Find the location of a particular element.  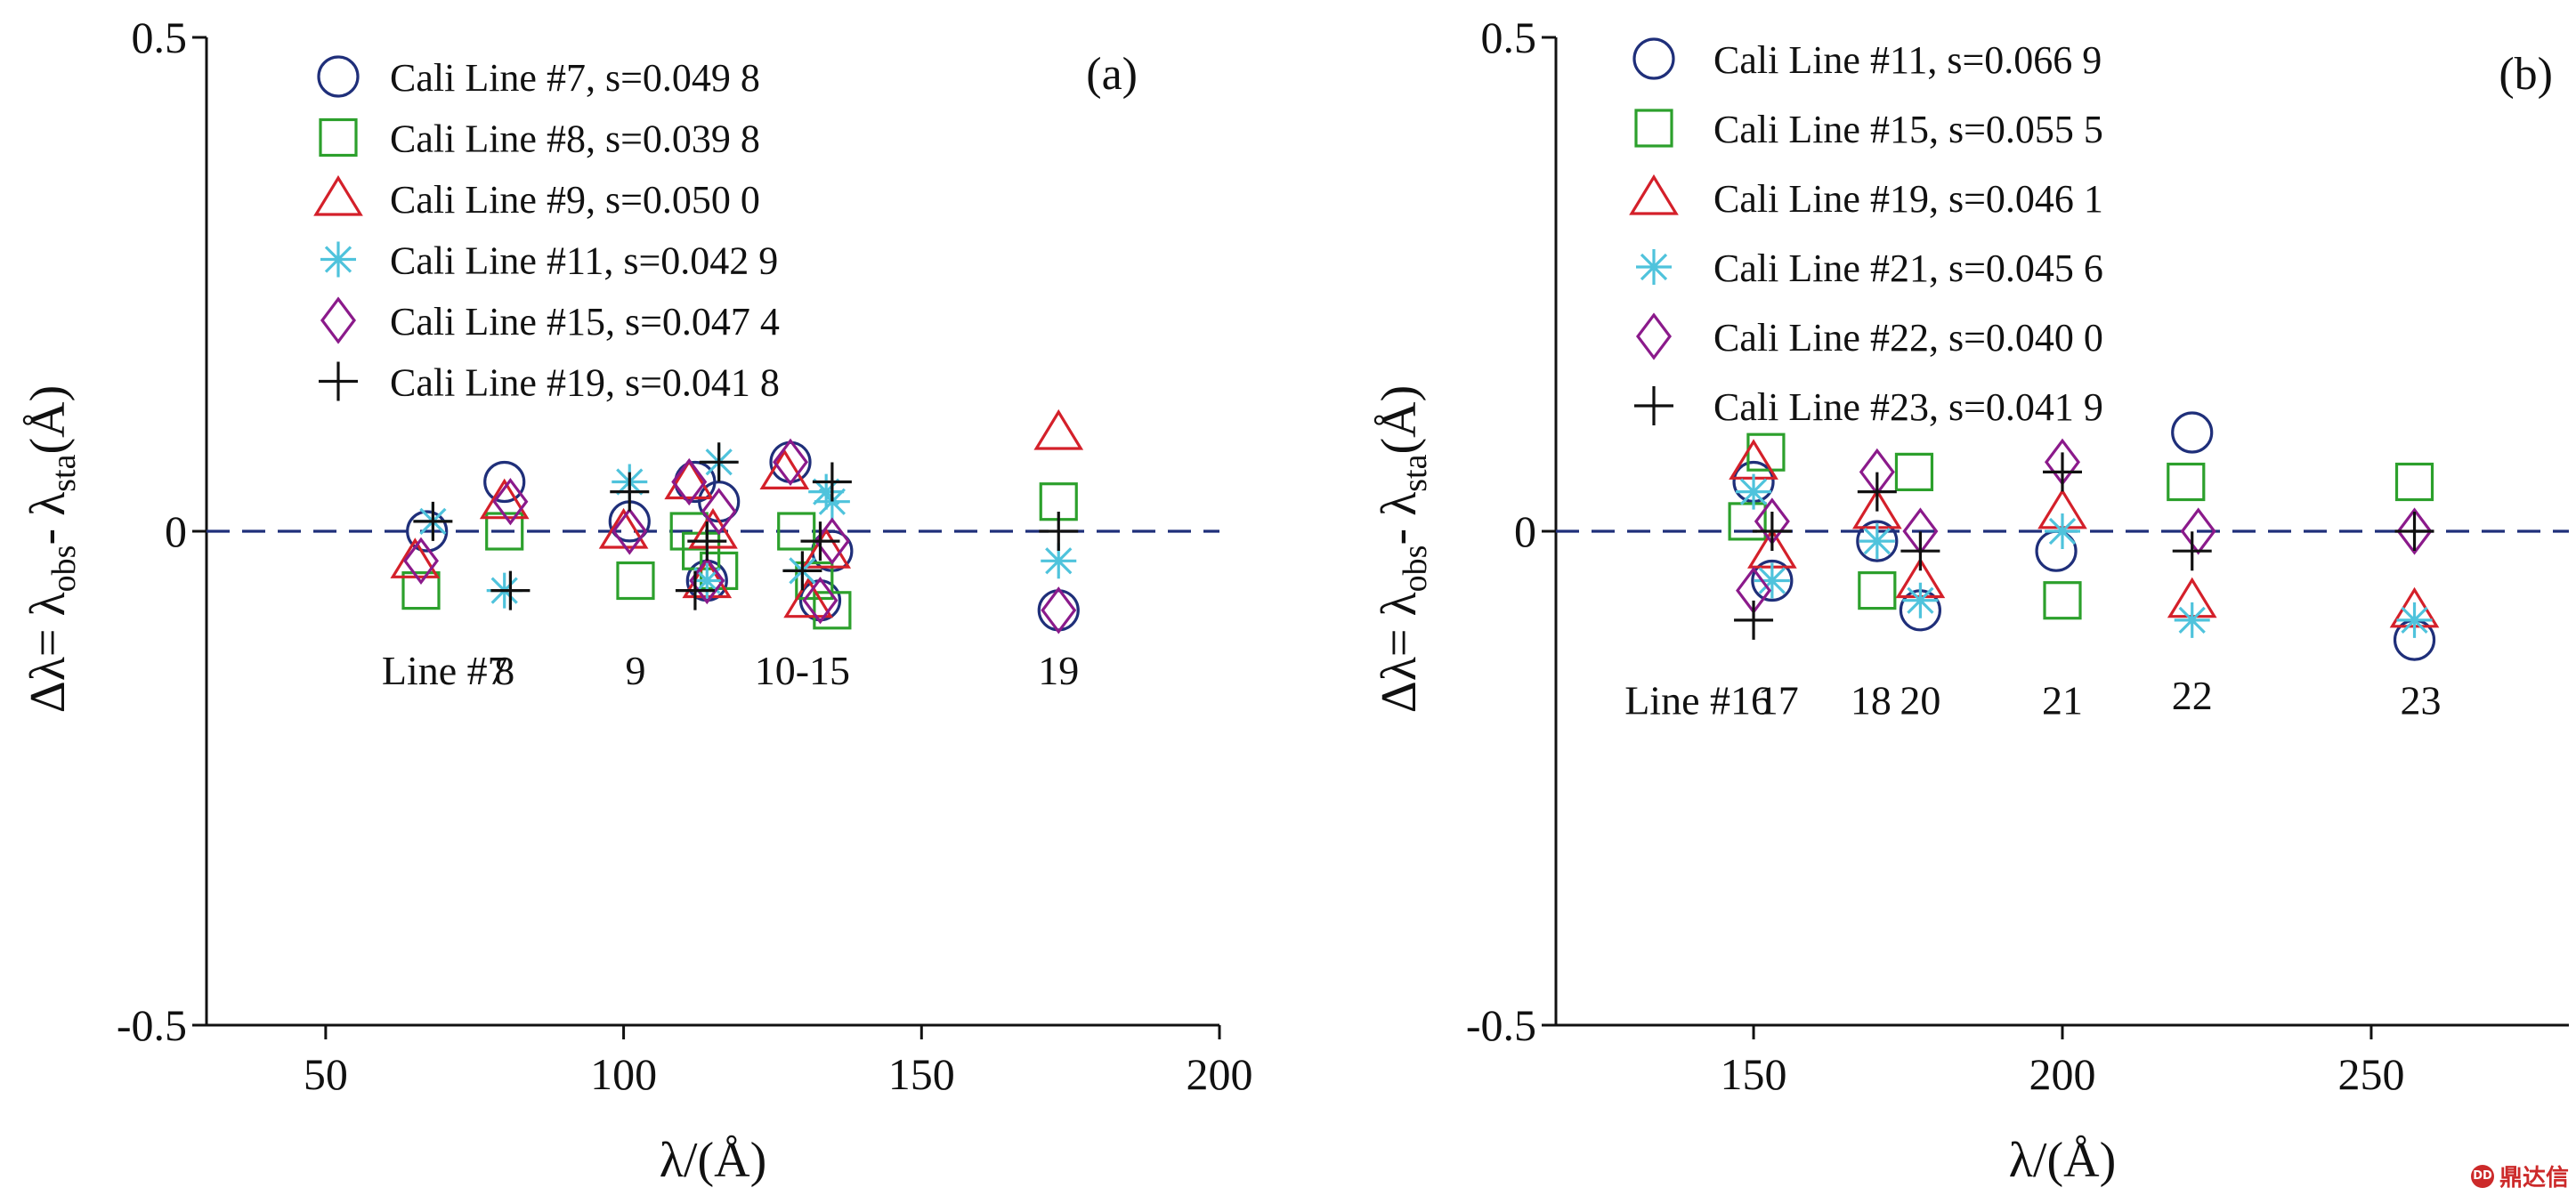

legend-entry: Cali Line #21, s=0.045 6 is located at coordinates (1908, 268).